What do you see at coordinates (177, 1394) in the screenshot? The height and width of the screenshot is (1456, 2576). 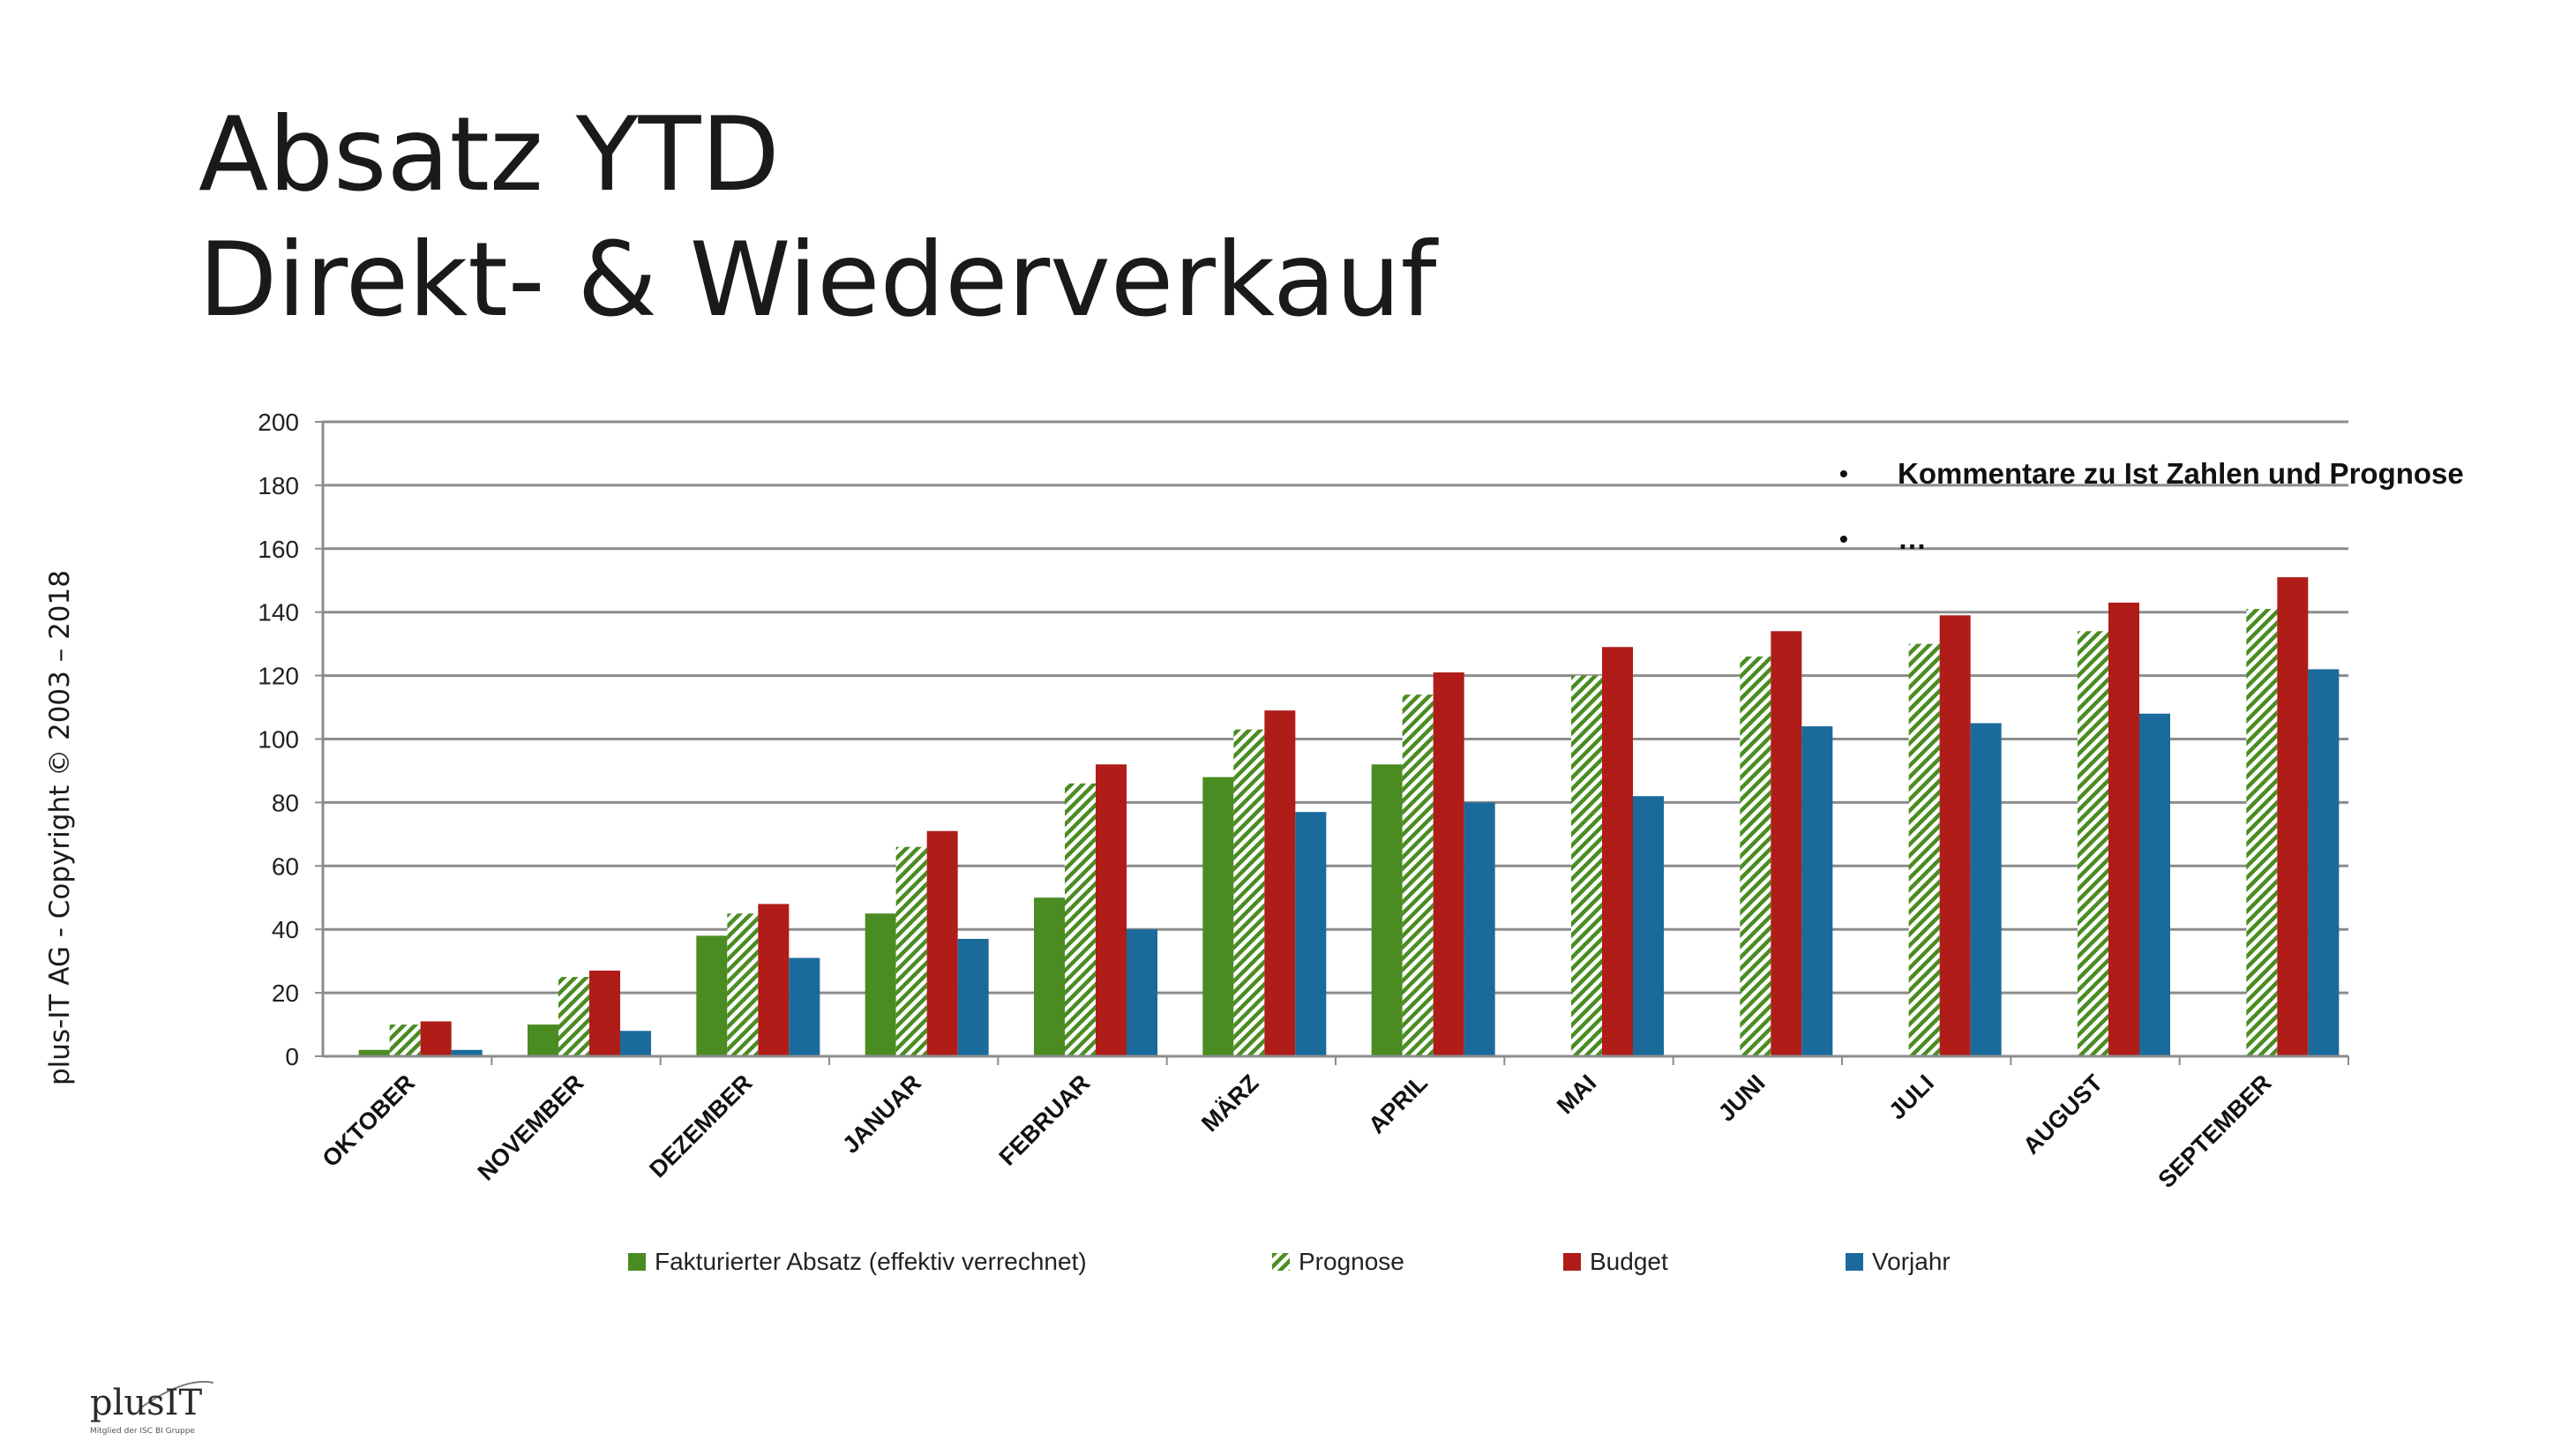 I see `logo-swoosh-icon` at bounding box center [177, 1394].